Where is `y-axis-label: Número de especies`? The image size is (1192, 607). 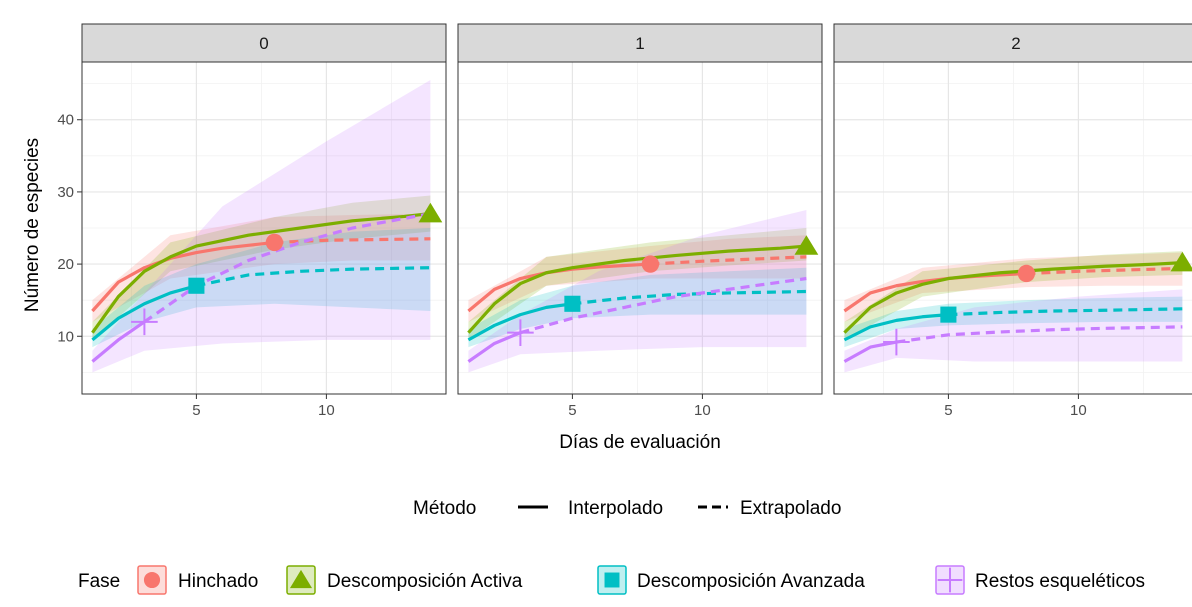
y-axis-label: Número de especies is located at coordinates (32, 225).